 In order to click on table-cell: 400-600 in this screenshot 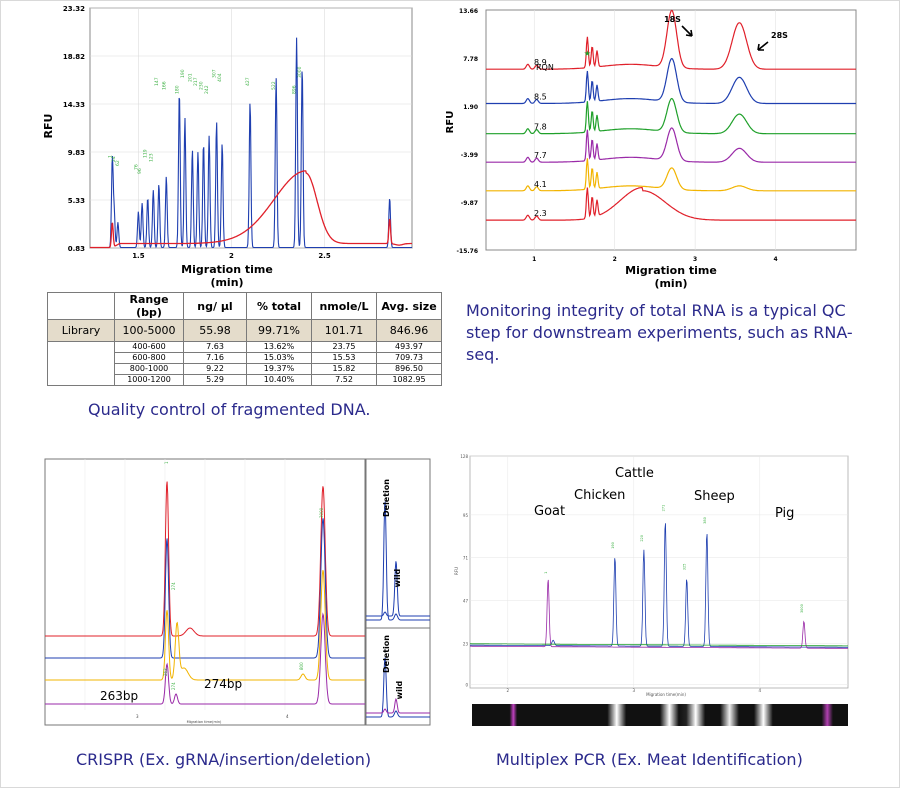, I will do `click(149, 347)`.